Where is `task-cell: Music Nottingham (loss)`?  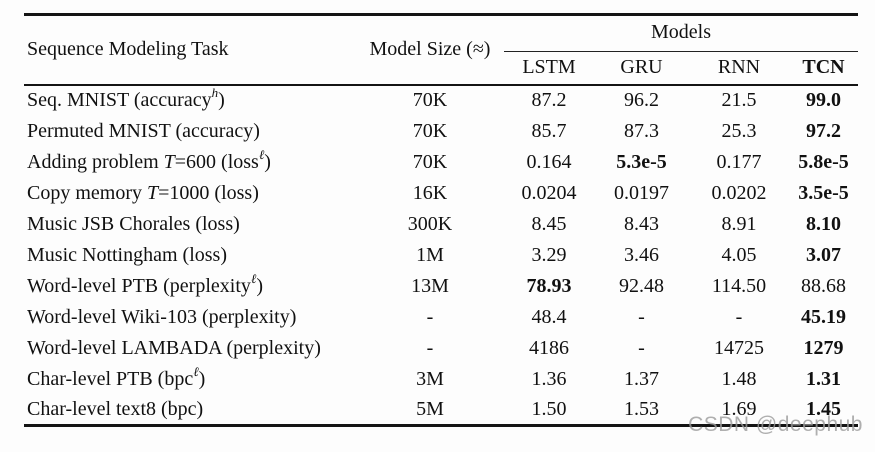 task-cell: Music Nottingham (loss) is located at coordinates (190, 255).